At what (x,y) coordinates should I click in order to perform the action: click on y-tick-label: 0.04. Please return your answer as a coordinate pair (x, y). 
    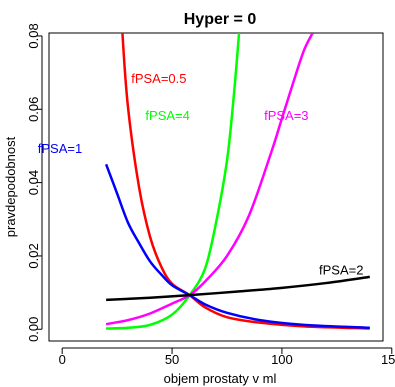
    Looking at the image, I should click on (33, 182).